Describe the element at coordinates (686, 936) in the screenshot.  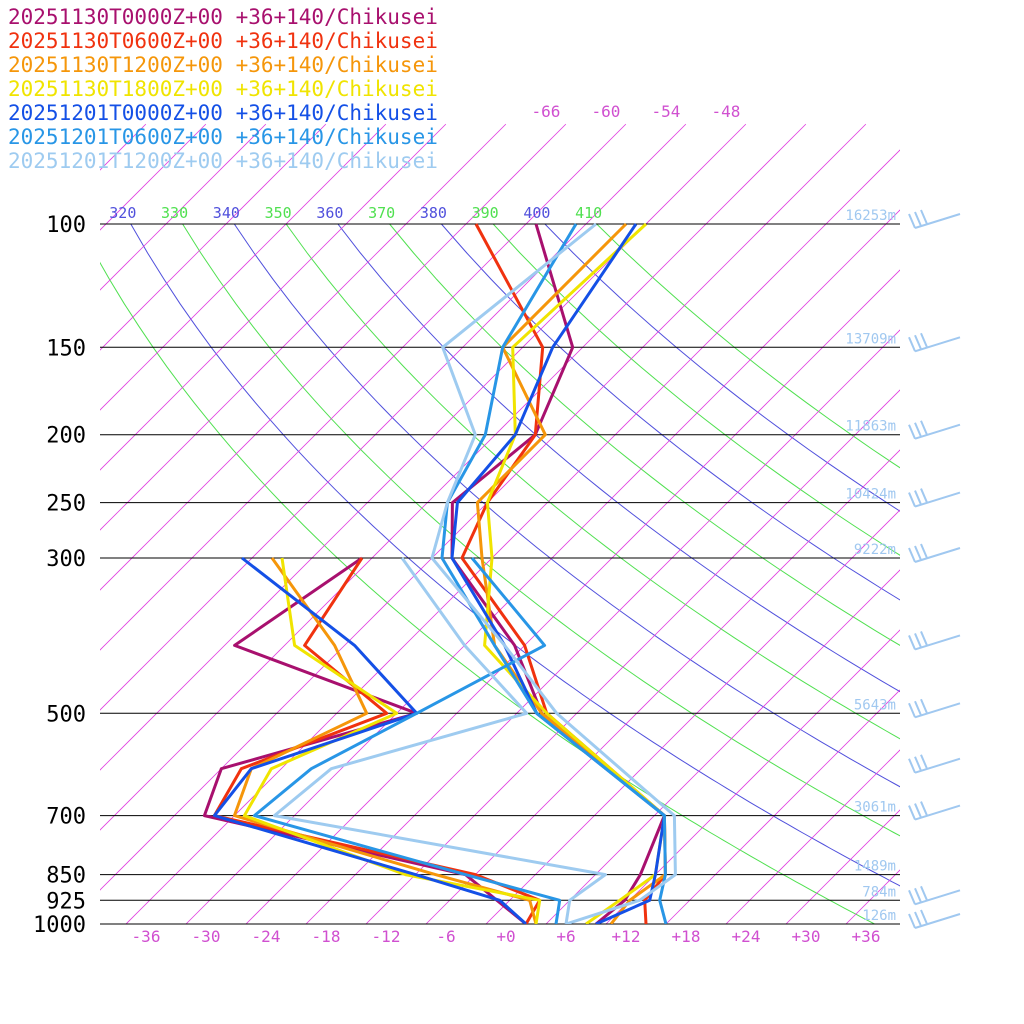
I see `x-tick-label: +18` at that location.